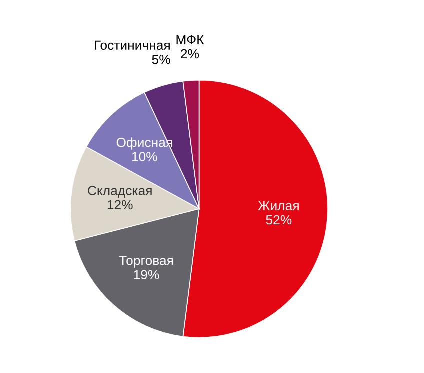 This screenshot has width=424, height=373. What do you see at coordinates (146, 262) in the screenshot?
I see `slice-label: Торговая` at bounding box center [146, 262].